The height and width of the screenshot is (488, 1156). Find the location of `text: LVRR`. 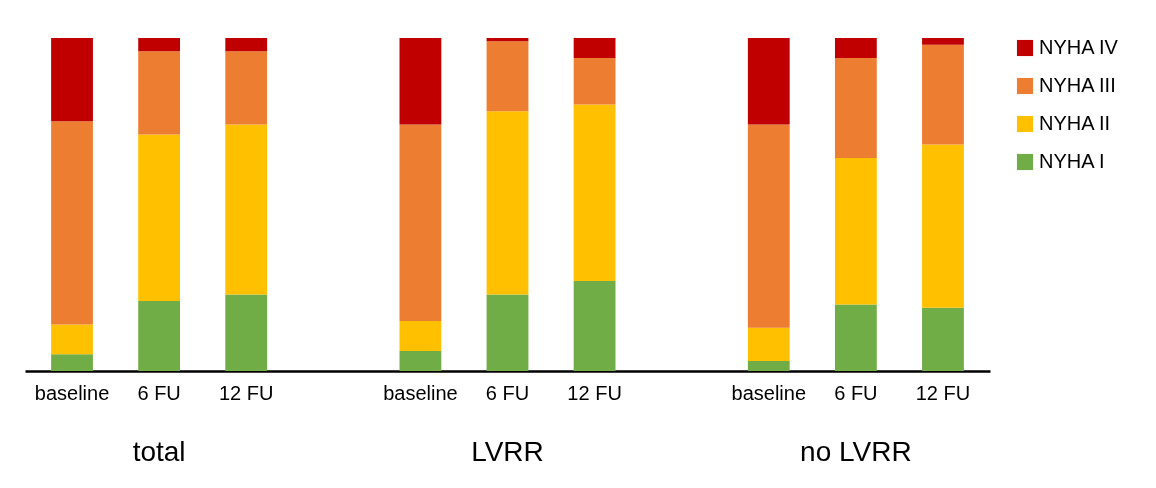

text: LVRR is located at coordinates (507, 451).